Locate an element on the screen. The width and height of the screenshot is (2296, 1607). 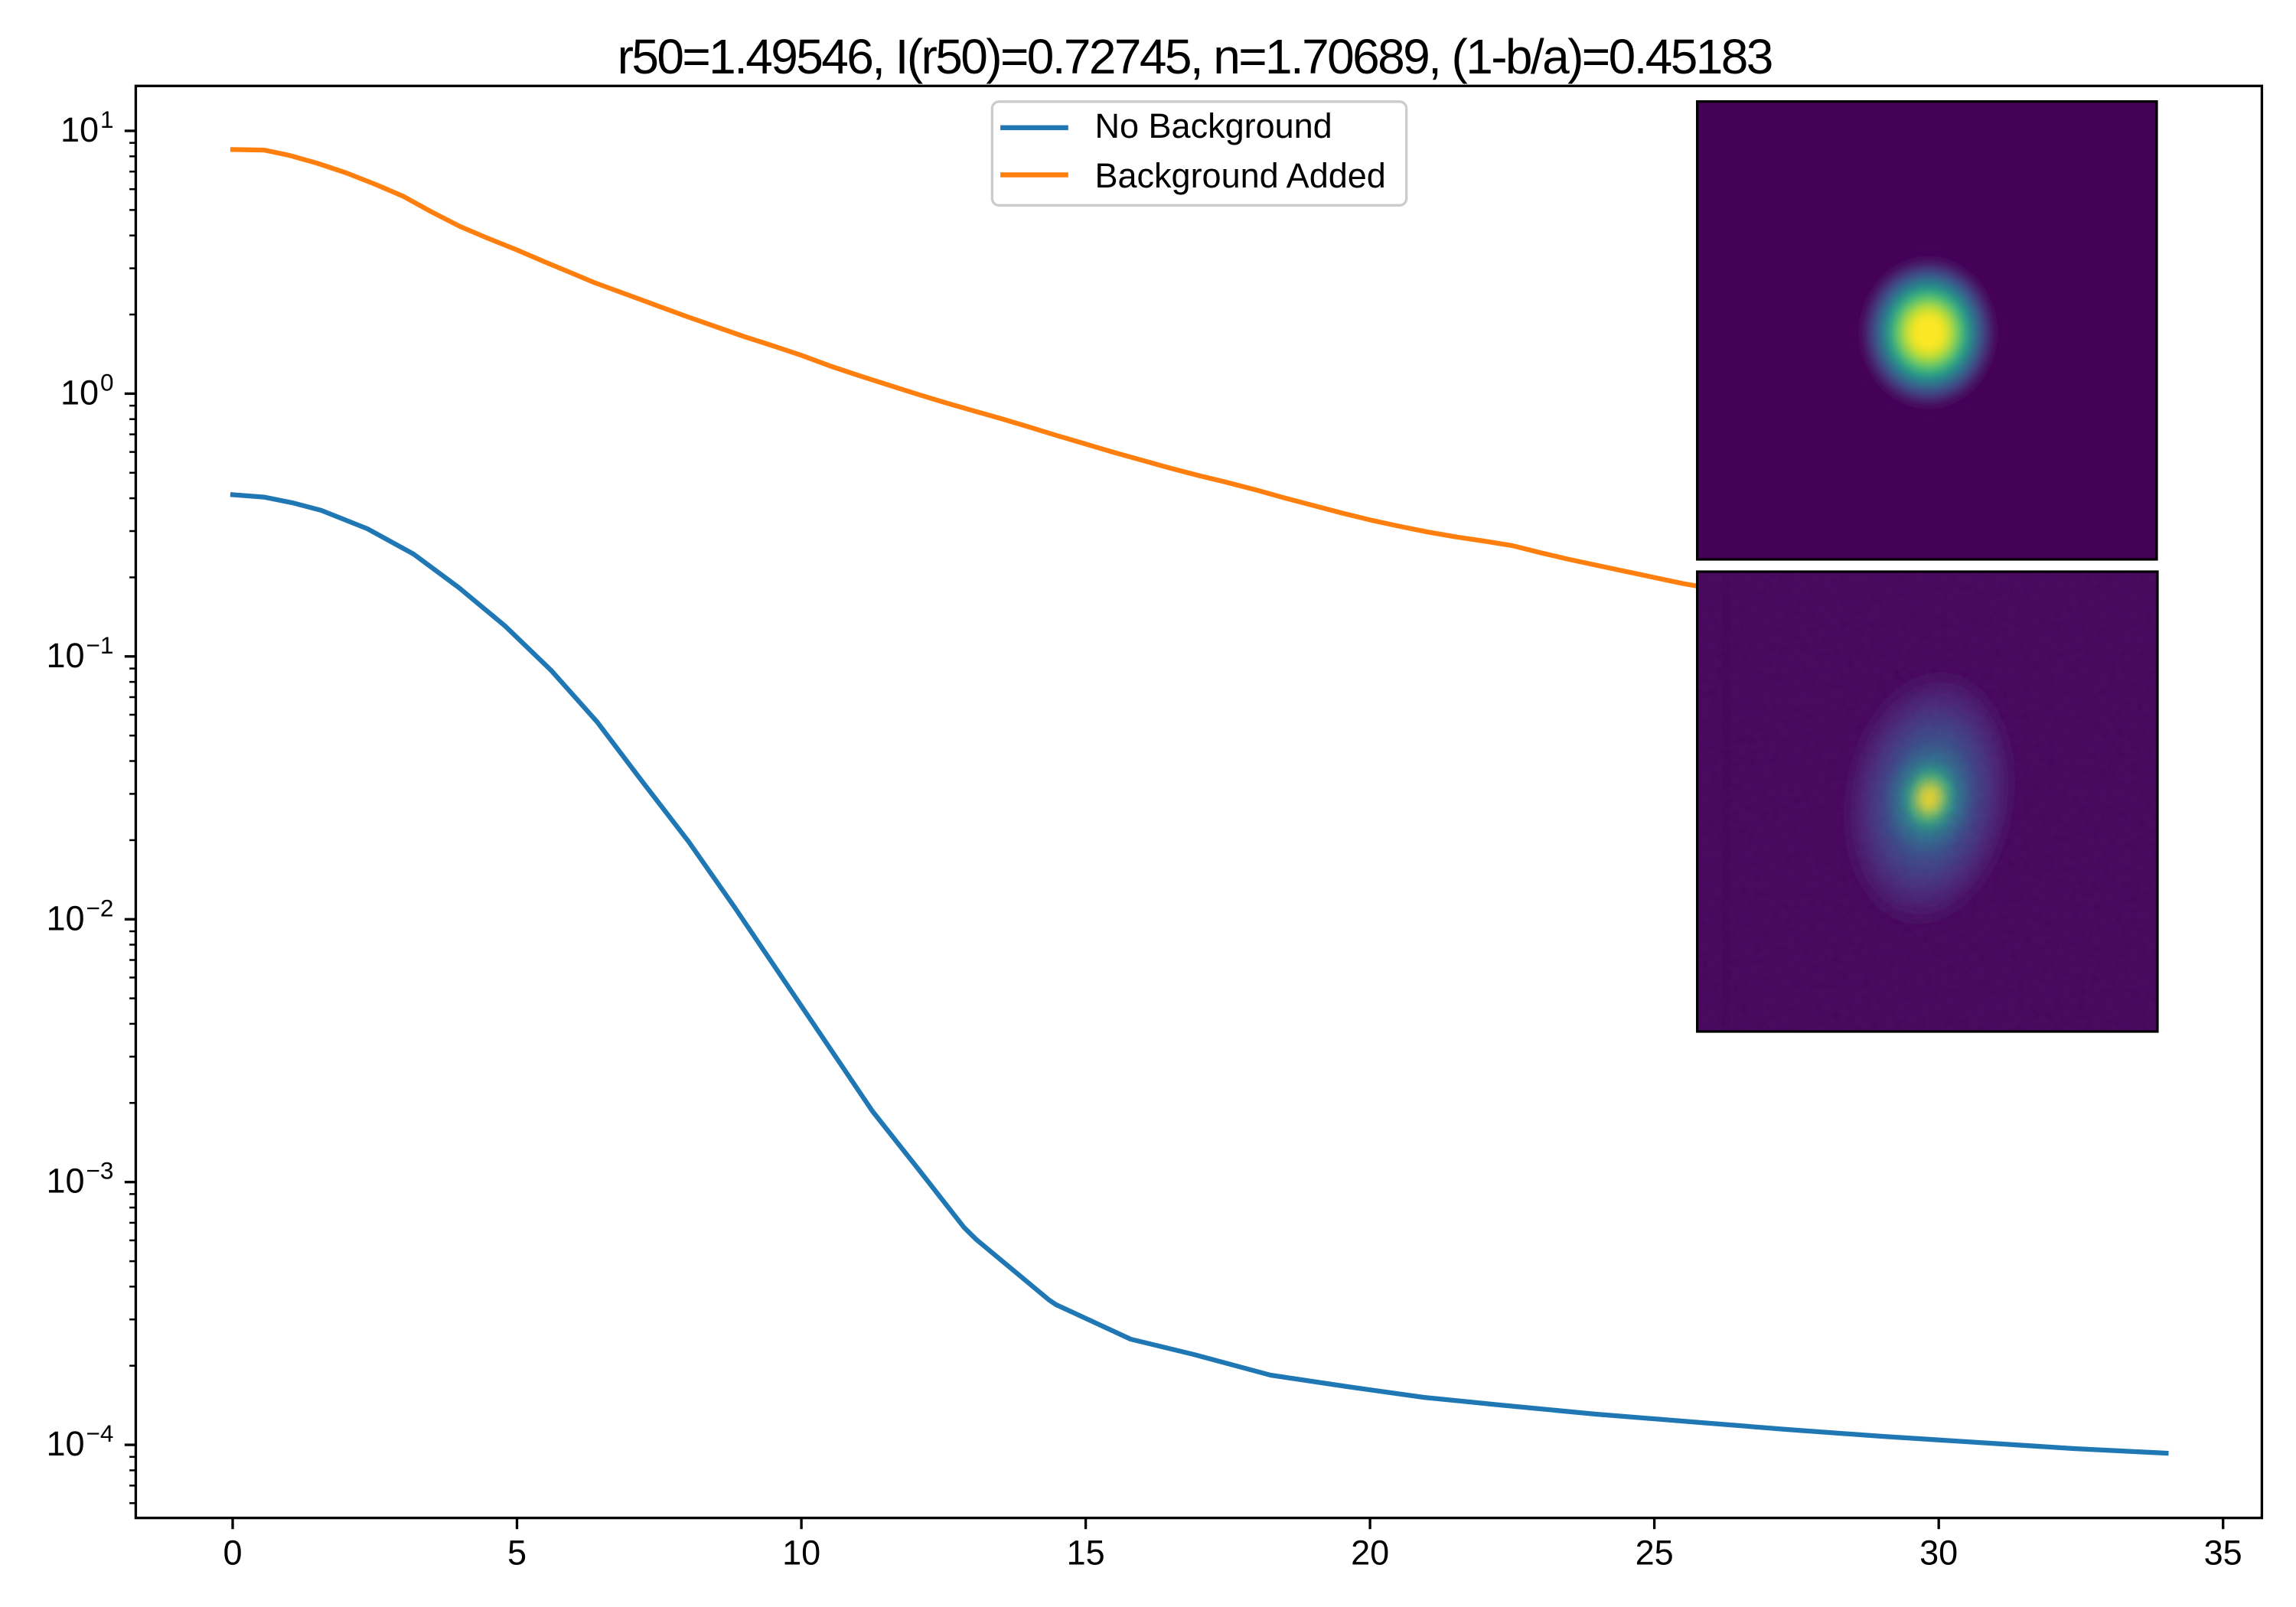
svg-text: −1 is located at coordinates (100, 645).